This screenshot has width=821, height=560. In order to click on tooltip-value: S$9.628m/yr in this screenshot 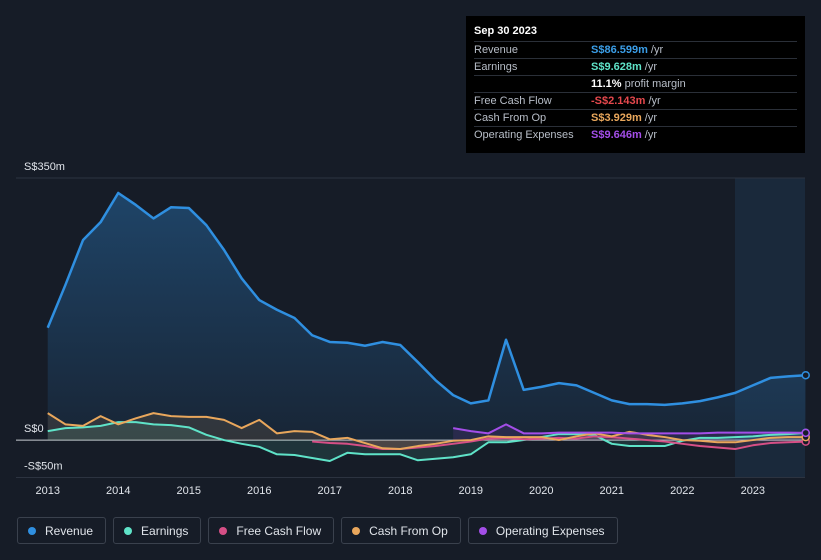, I will do `click(624, 67)`.